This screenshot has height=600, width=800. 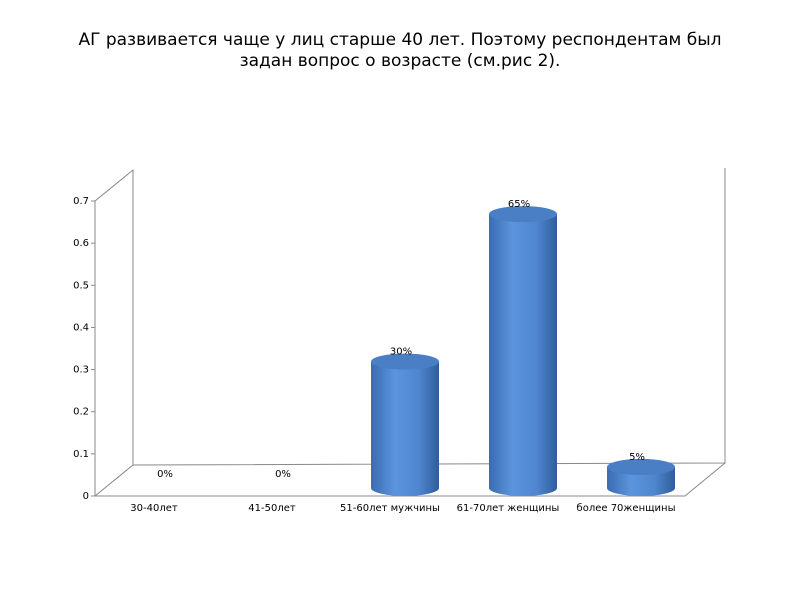 I want to click on side-wall, so click(x=114, y=332).